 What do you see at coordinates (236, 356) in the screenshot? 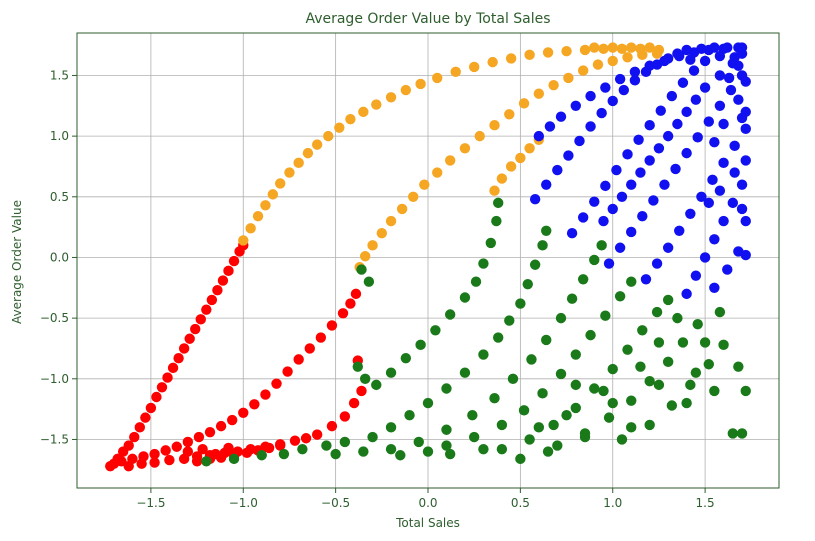
I see `red-cluster-series` at bounding box center [236, 356].